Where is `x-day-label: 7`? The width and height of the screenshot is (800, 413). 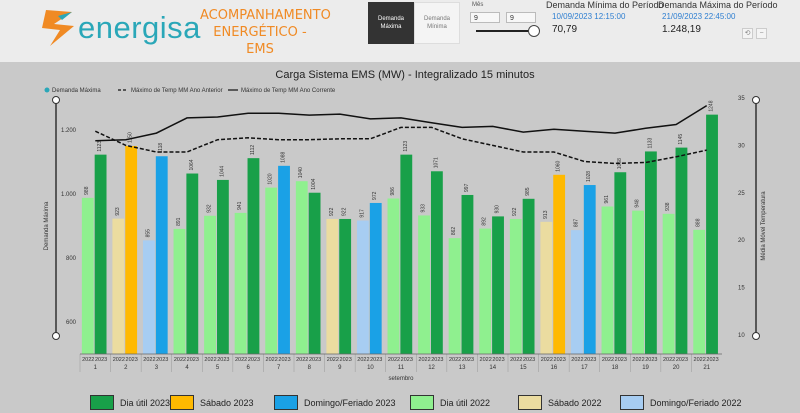
x-day-label: 7 is located at coordinates (279, 368).